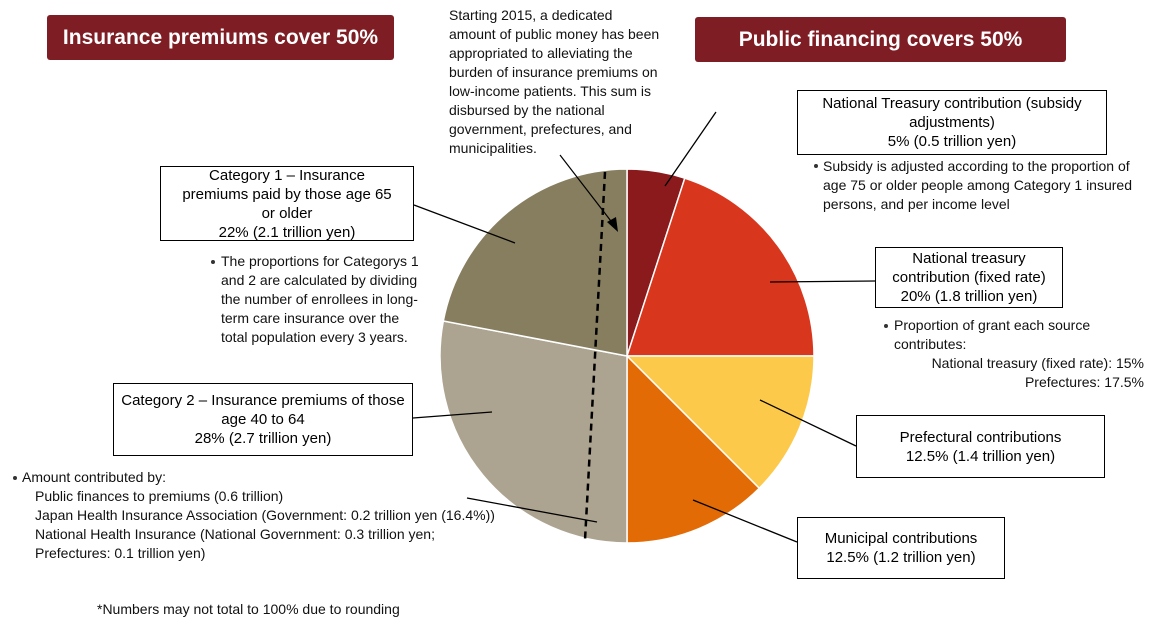 The width and height of the screenshot is (1162, 625). Describe the element at coordinates (540, 129) in the screenshot. I see `note-line: government, prefectures, and` at that location.